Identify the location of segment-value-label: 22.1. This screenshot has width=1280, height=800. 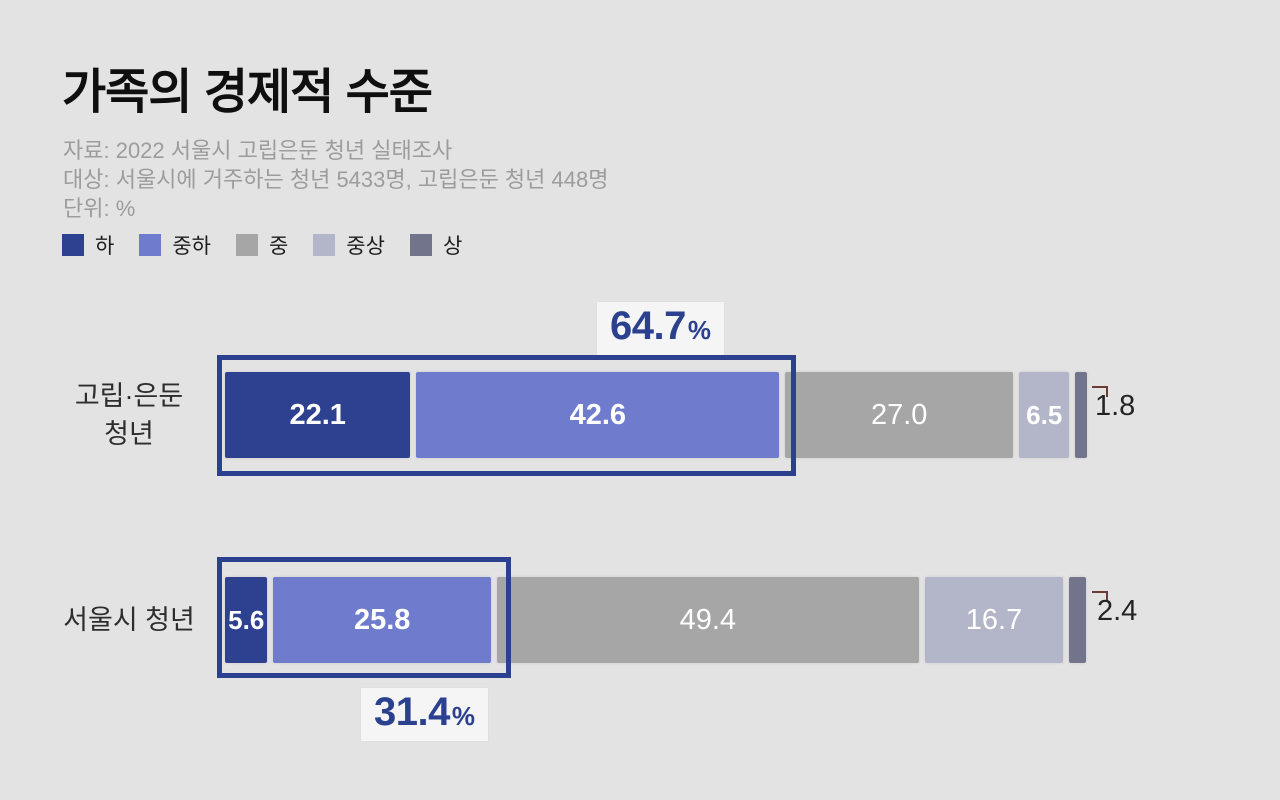
(317, 414).